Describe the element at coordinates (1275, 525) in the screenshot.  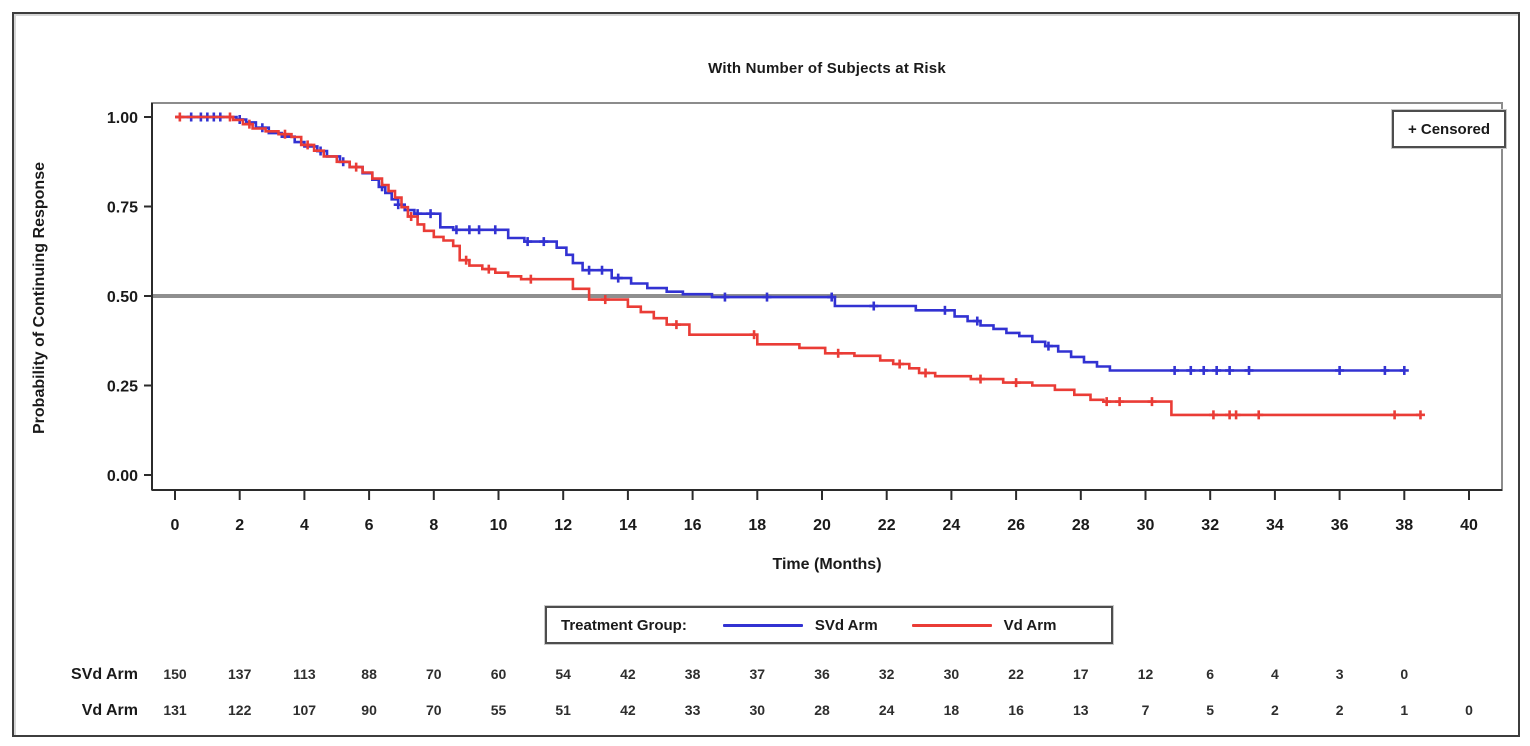
I see `x-tick-label: 34` at that location.